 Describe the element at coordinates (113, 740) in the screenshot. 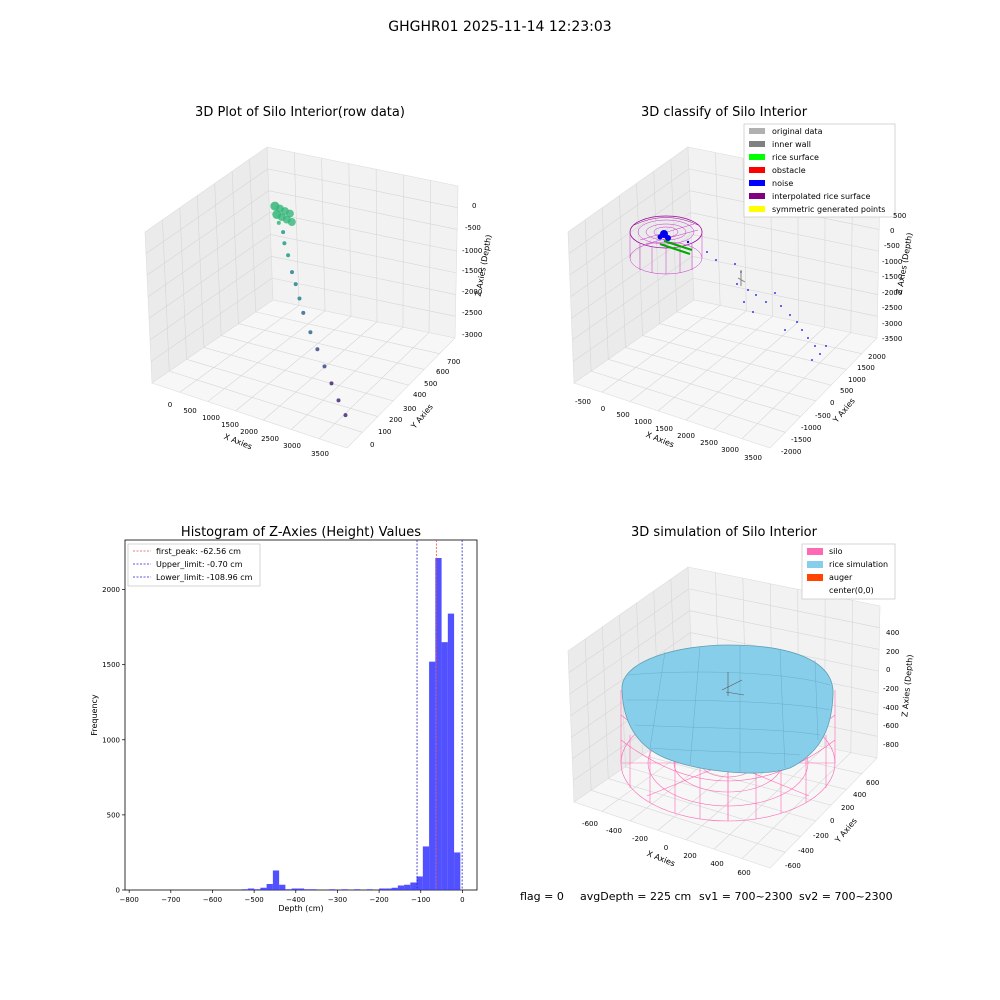

I see `histogram-y-ticks: 0 500 1000 1500 2000` at that location.